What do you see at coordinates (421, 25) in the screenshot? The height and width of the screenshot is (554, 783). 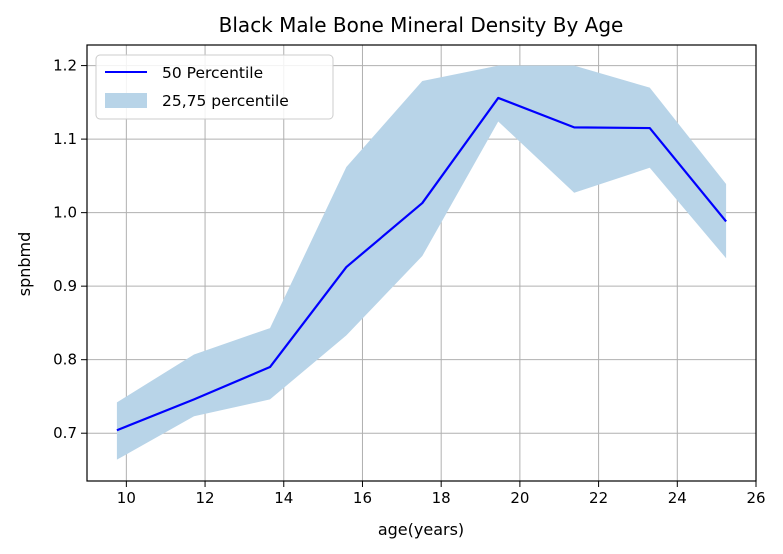 I see `chart-title: Black Male Bone Mineral Density By Age` at bounding box center [421, 25].